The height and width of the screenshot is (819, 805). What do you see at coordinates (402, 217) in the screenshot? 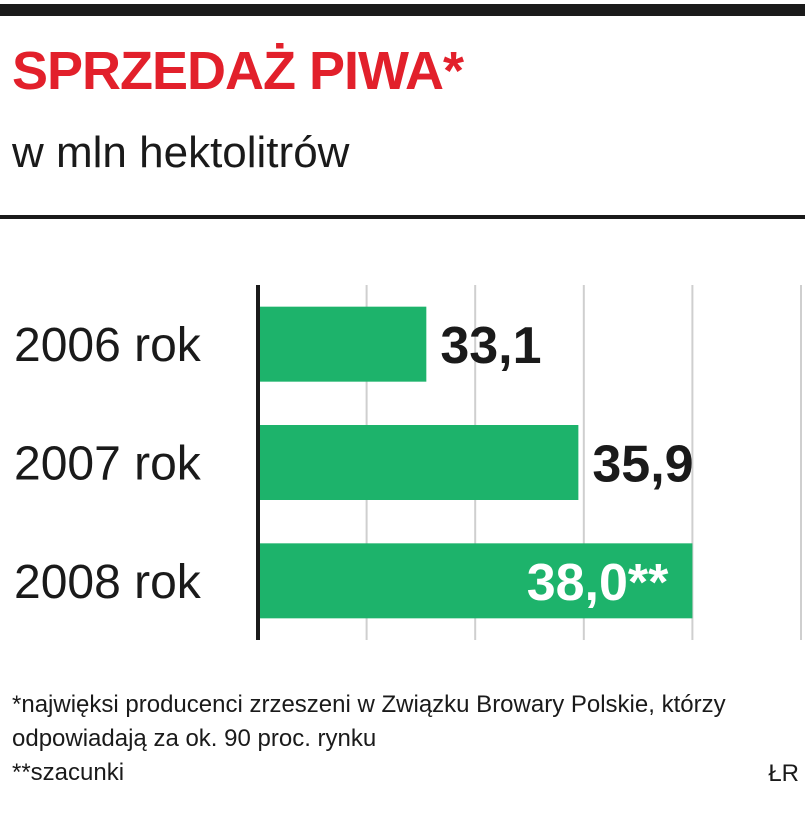
I see `divider` at bounding box center [402, 217].